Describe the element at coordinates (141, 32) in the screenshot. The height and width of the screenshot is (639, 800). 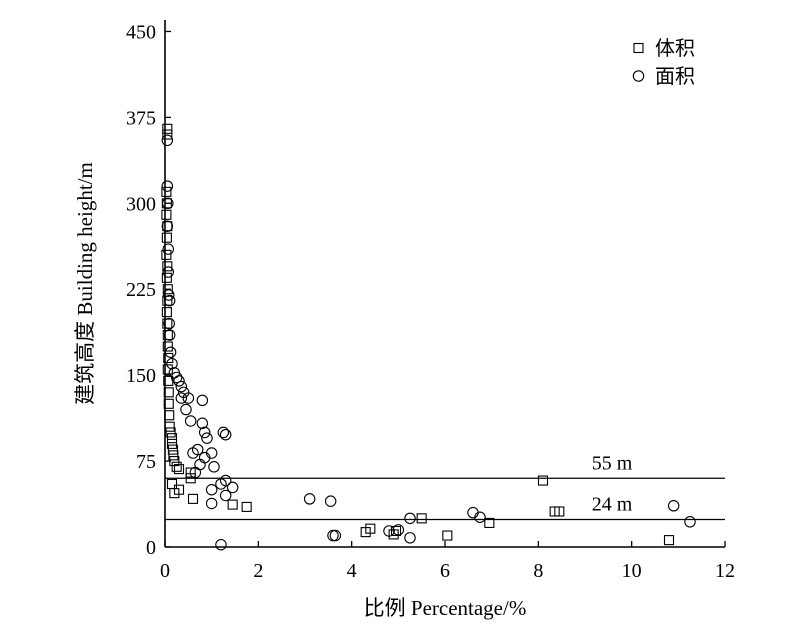
I see `y-tick-label: 450` at that location.